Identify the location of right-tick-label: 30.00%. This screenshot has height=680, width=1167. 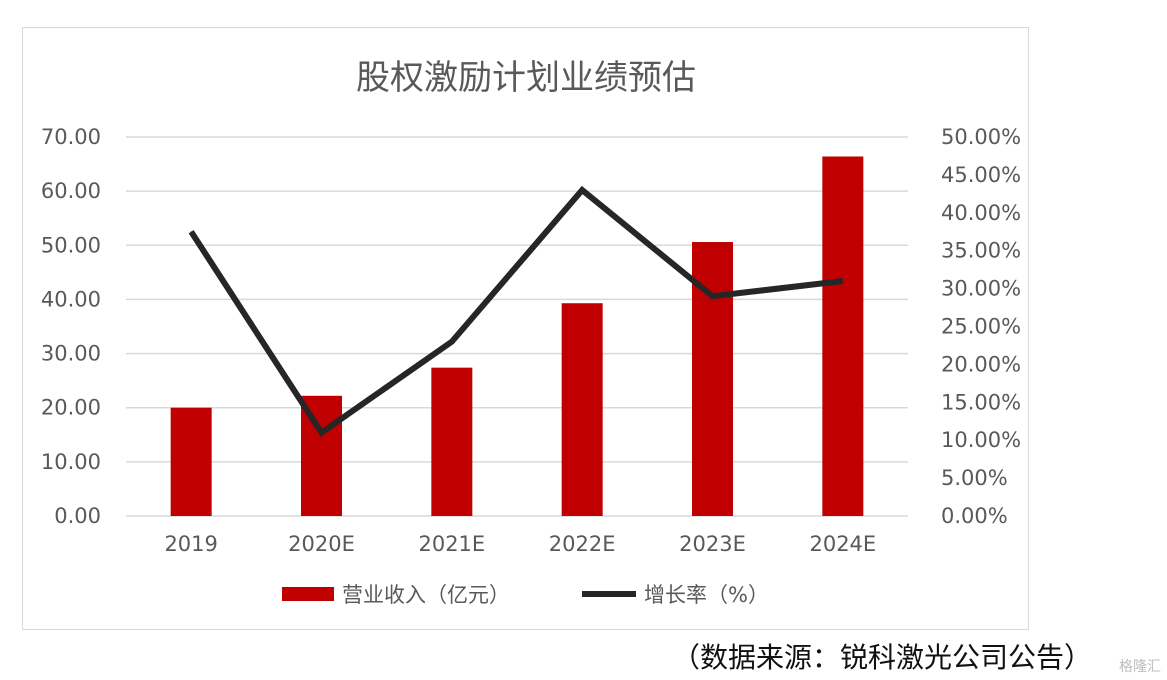
(981, 289).